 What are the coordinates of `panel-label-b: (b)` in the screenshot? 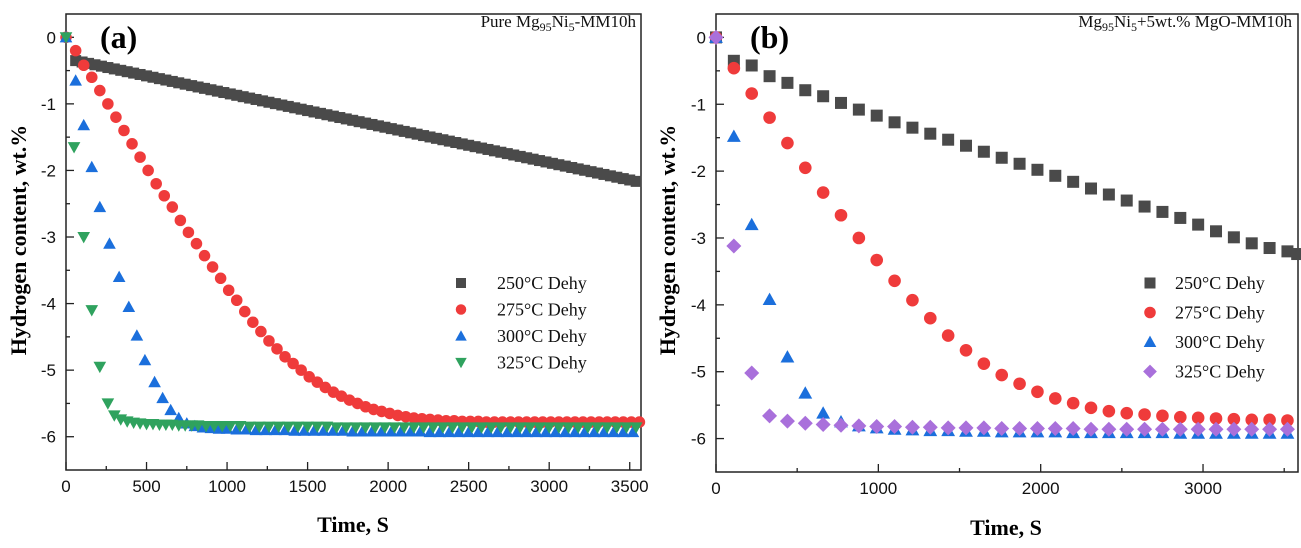 It's located at (769, 37).